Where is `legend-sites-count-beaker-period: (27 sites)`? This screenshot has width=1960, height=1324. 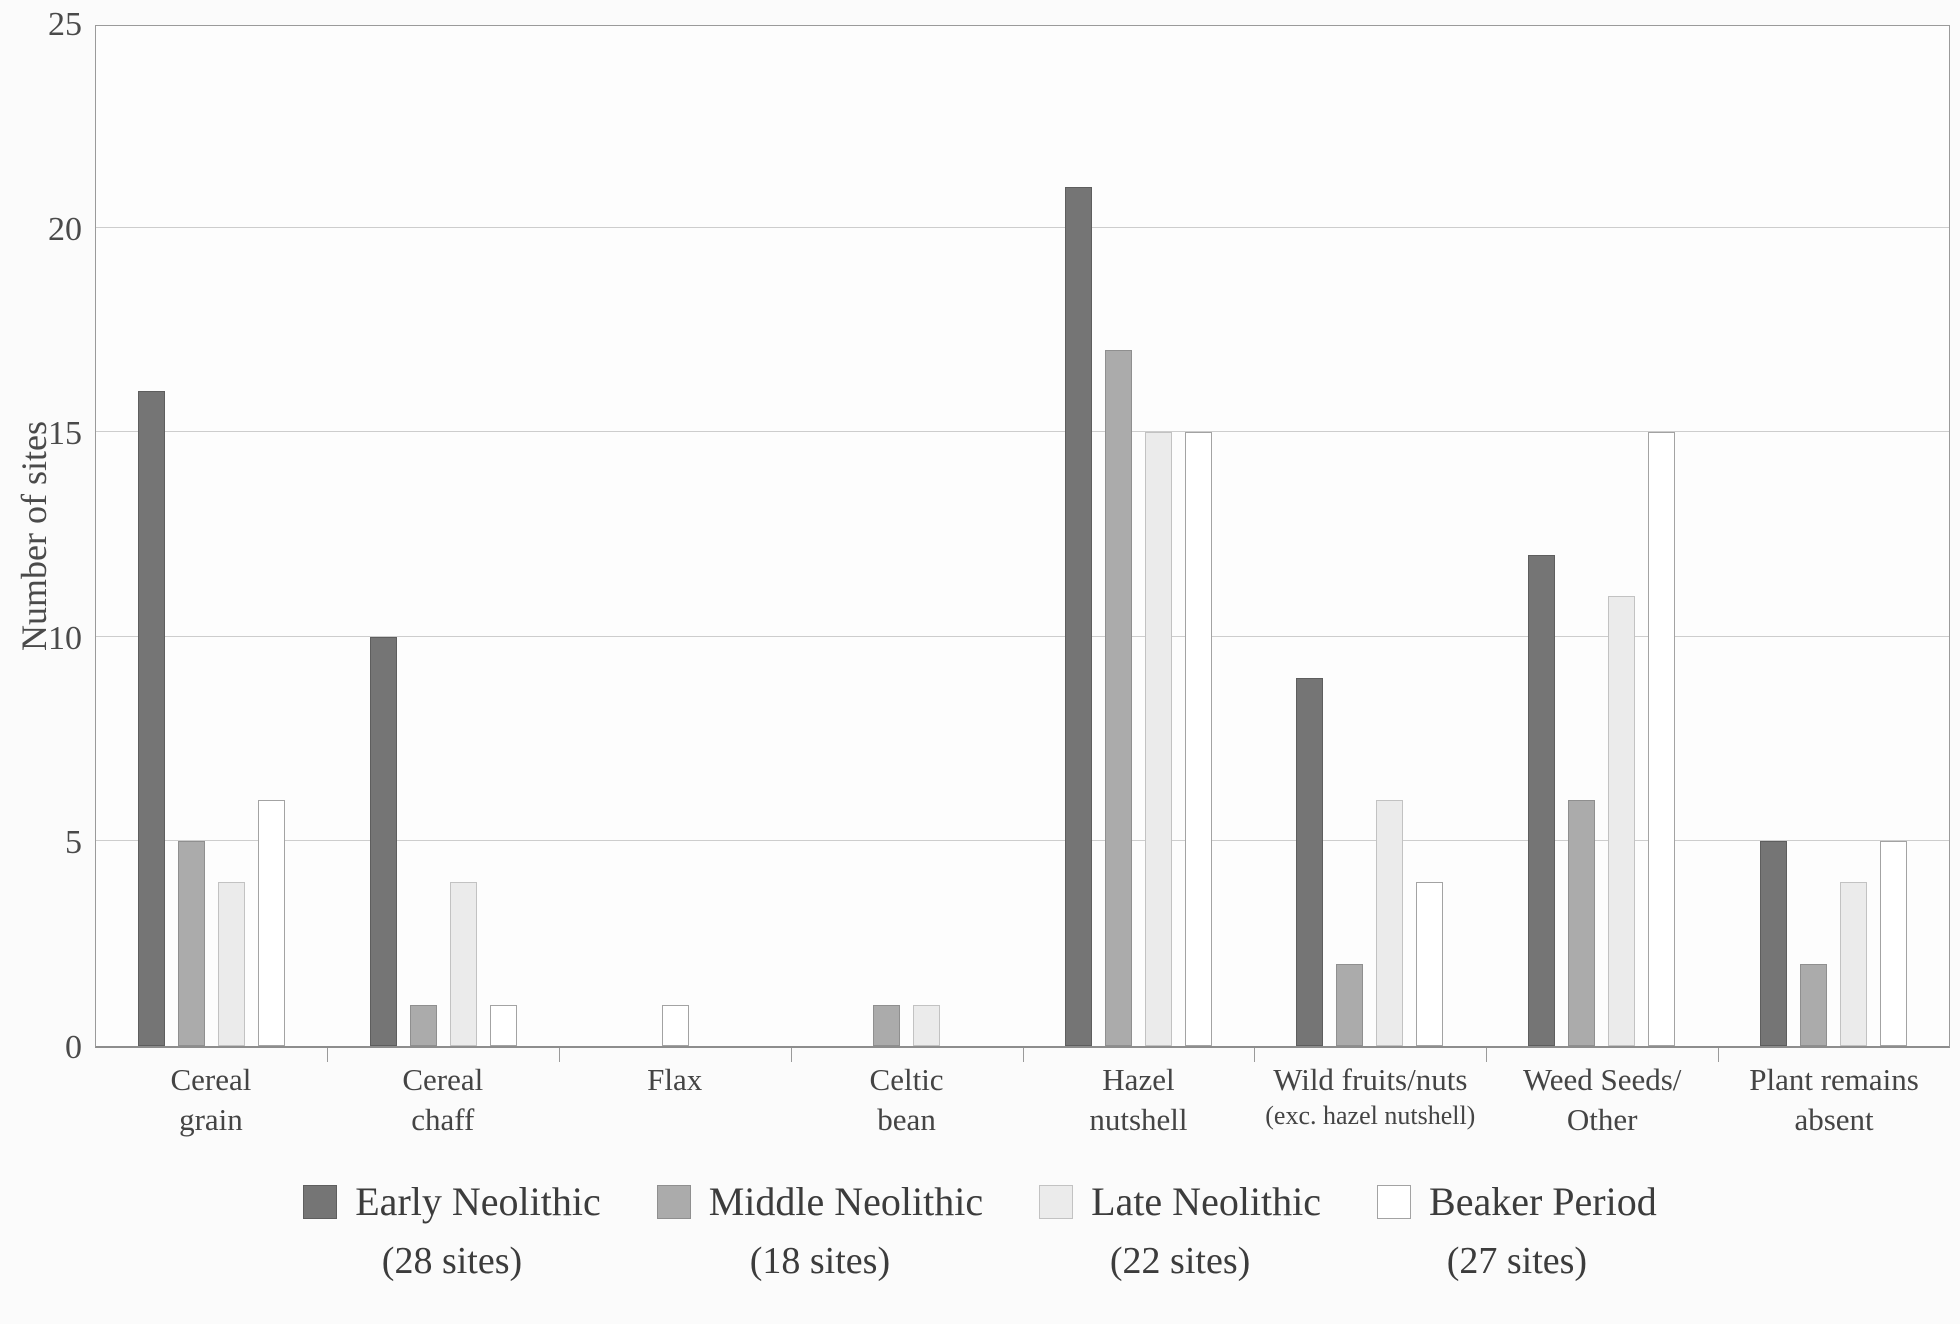
legend-sites-count-beaker-period: (27 sites) is located at coordinates (1517, 1261).